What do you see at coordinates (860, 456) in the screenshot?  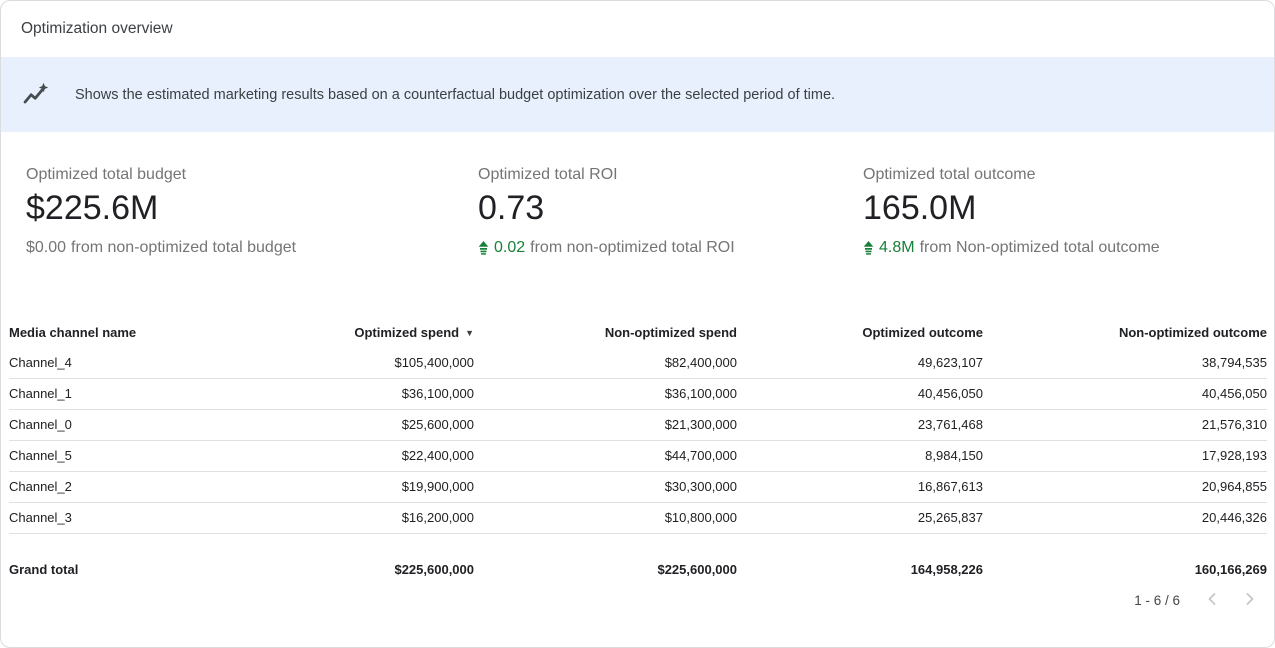 I see `optimized-outcome-cell: 8,984,150` at bounding box center [860, 456].